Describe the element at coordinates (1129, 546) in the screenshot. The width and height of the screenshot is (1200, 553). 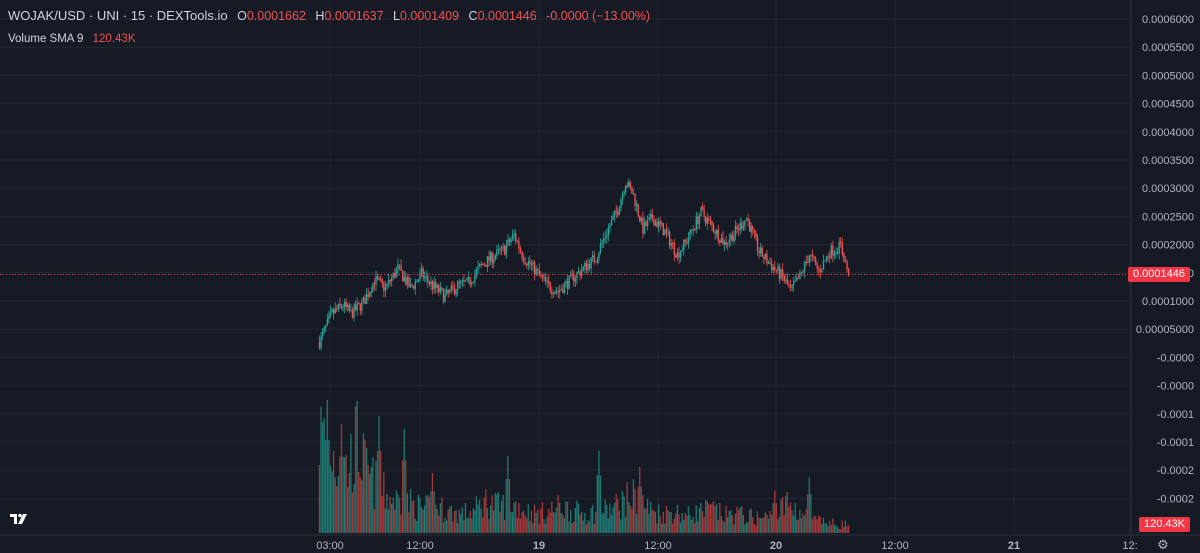
I see `time-tick-label: 12:` at that location.